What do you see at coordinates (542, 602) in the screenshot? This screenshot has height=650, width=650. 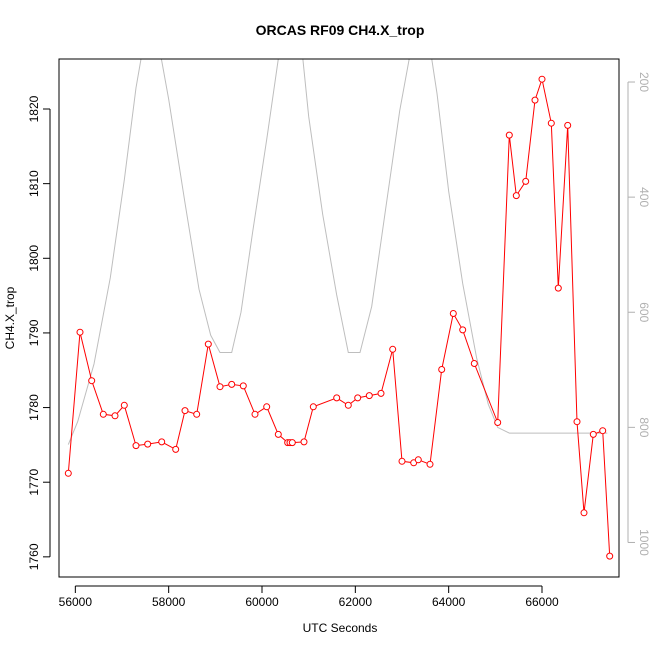 I see `x-tick-label: 66000` at bounding box center [542, 602].